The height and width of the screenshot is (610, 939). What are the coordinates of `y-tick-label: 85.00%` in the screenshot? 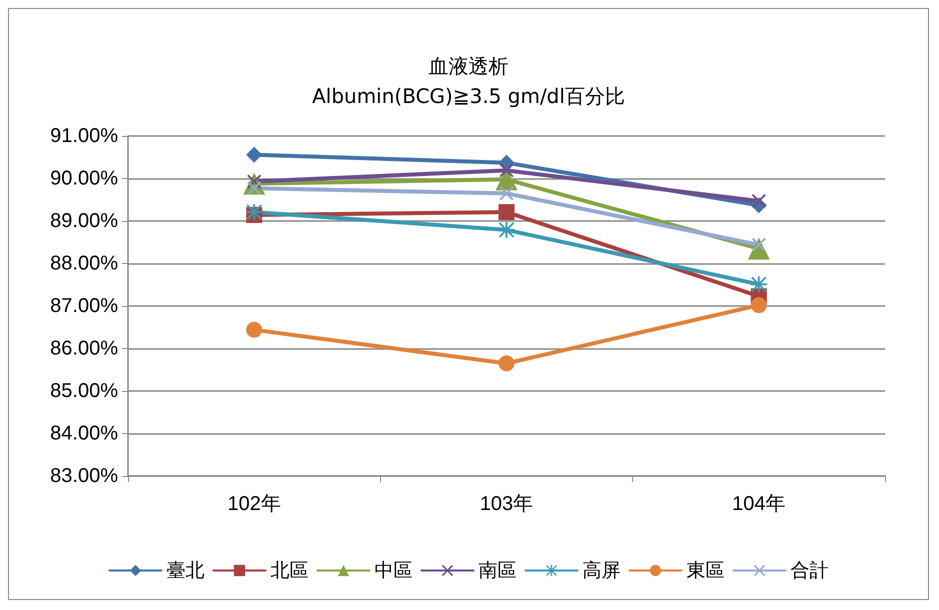 It's located at (84, 391).